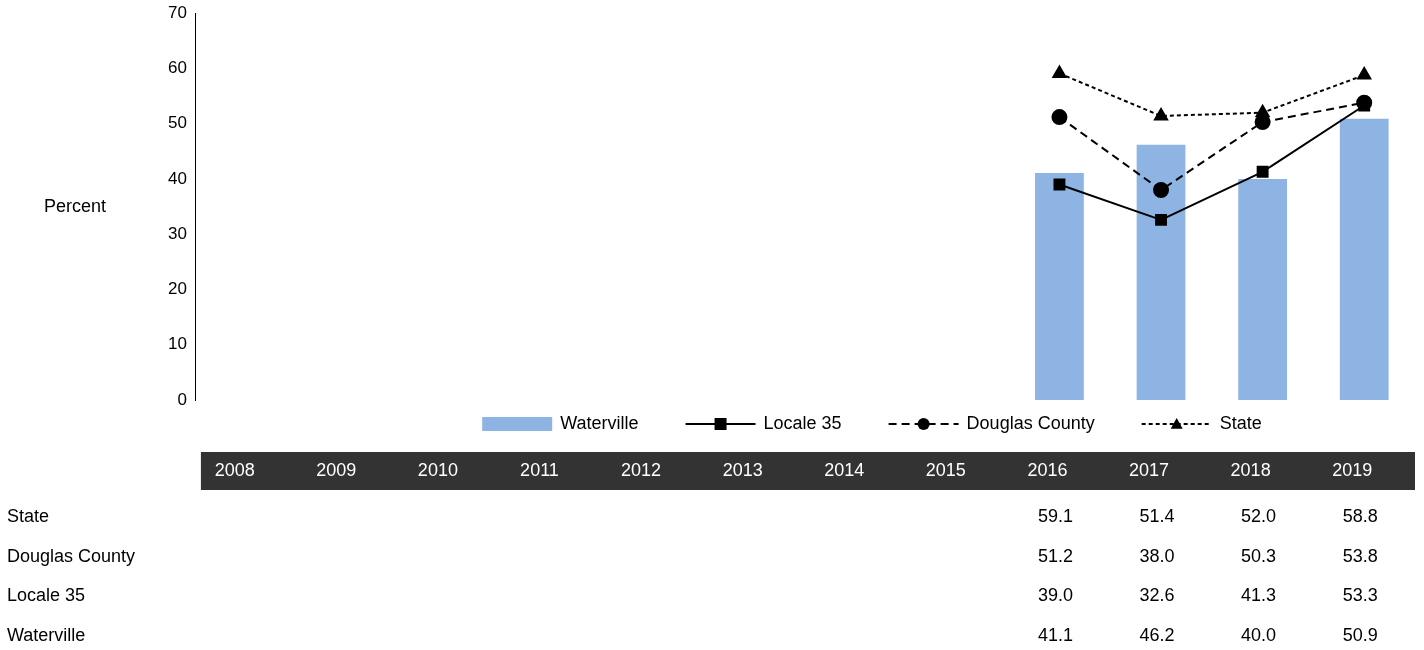  What do you see at coordinates (1352, 469) in the screenshot?
I see `x-tick-label: 2019` at bounding box center [1352, 469].